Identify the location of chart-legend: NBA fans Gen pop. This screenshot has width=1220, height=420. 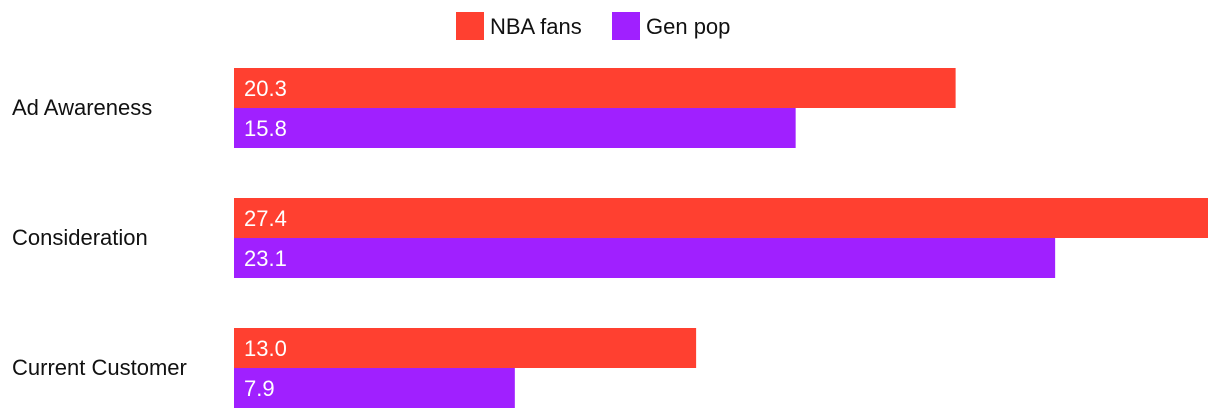
(593, 26).